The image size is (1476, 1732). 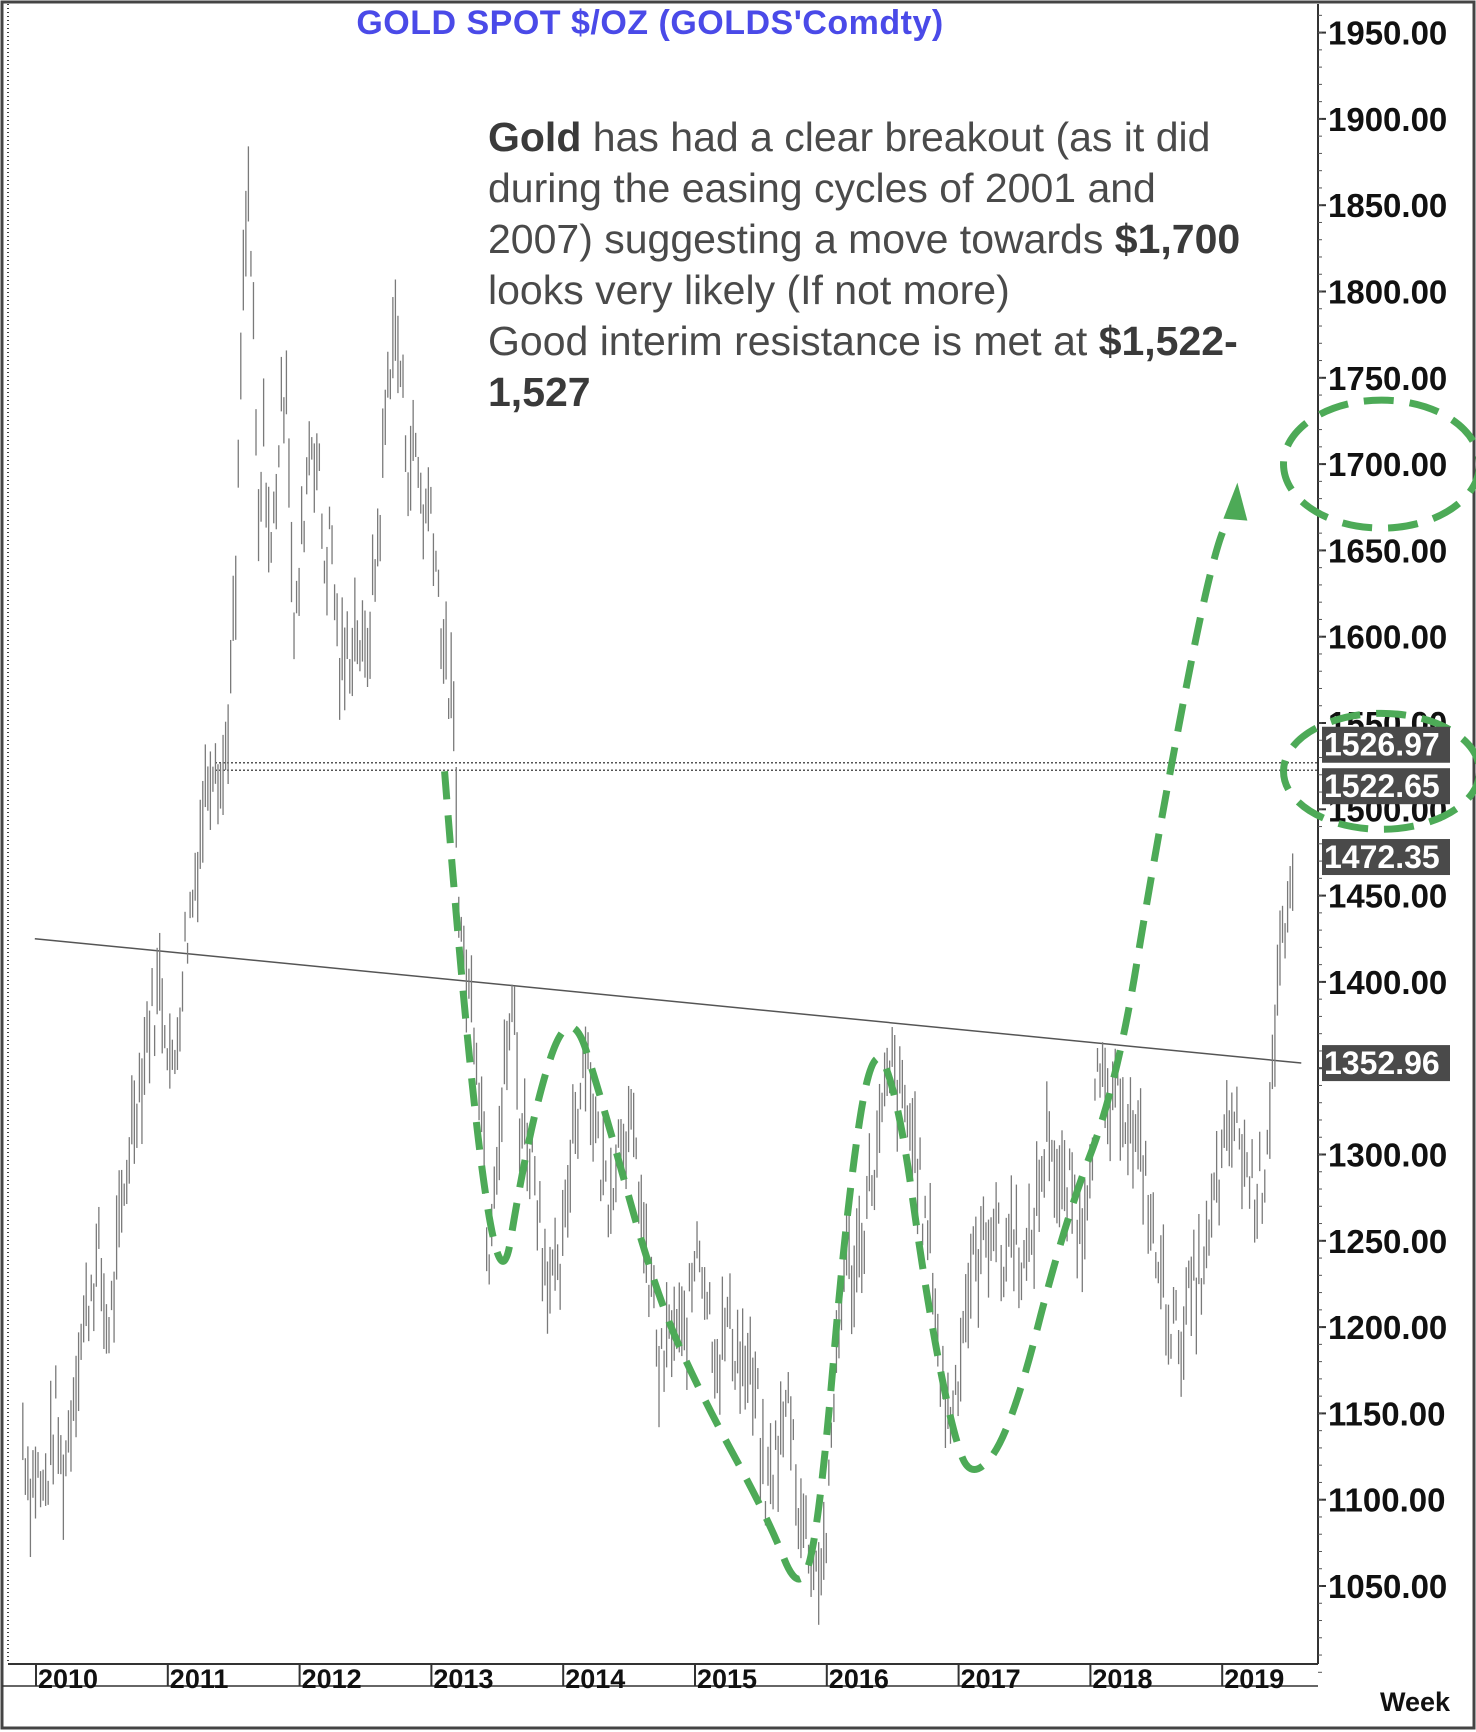 I want to click on y-tick-label: 1700.00, so click(x=1387, y=464).